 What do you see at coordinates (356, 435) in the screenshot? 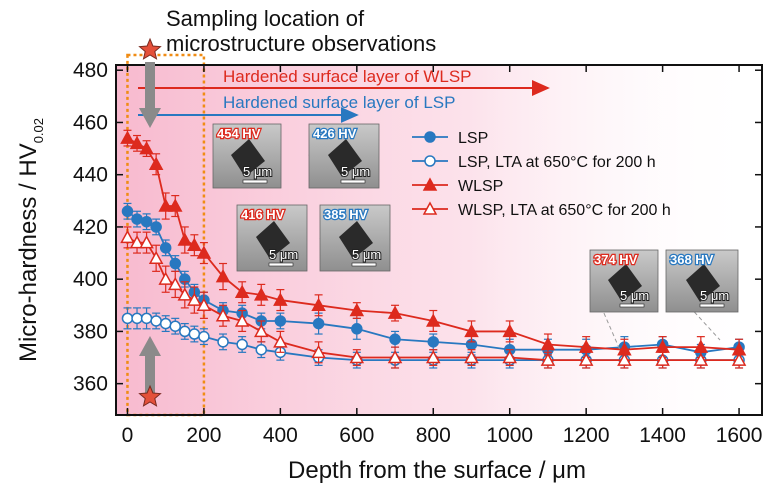
I see `x-tick-label: 600` at bounding box center [356, 435].